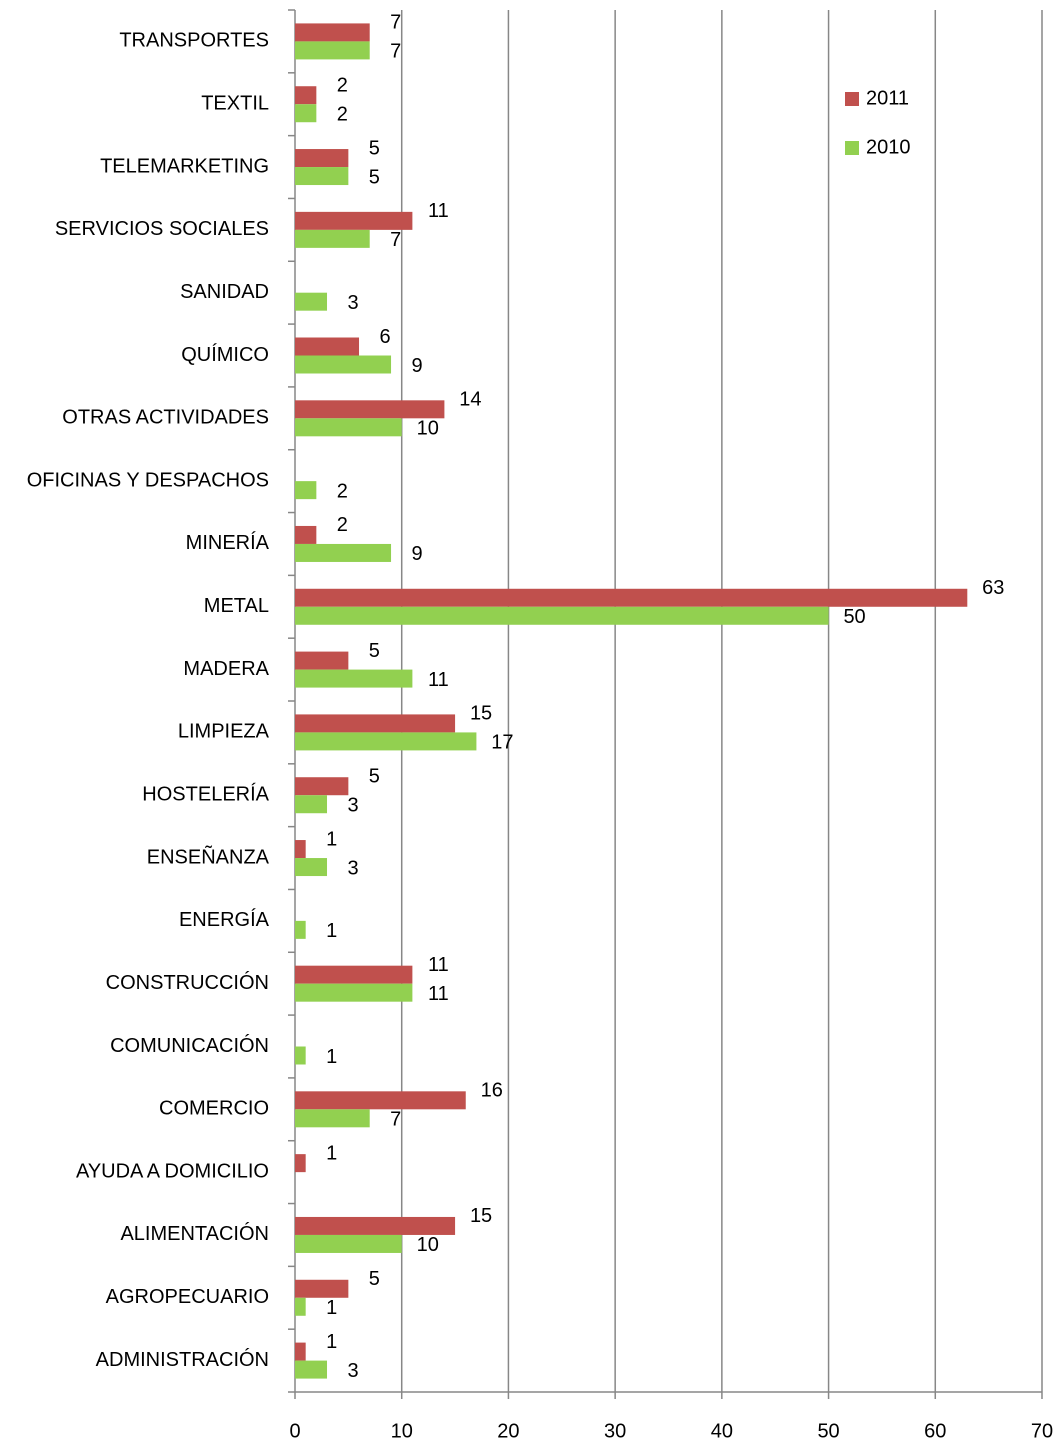 This screenshot has width=1061, height=1448. I want to click on x-tick-label: 40, so click(722, 1431).